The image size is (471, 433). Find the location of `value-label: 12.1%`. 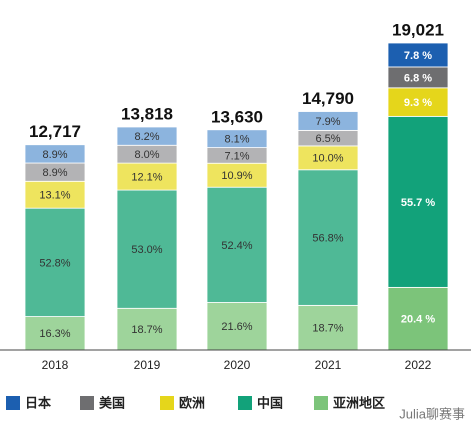

value-label: 12.1% is located at coordinates (146, 178).